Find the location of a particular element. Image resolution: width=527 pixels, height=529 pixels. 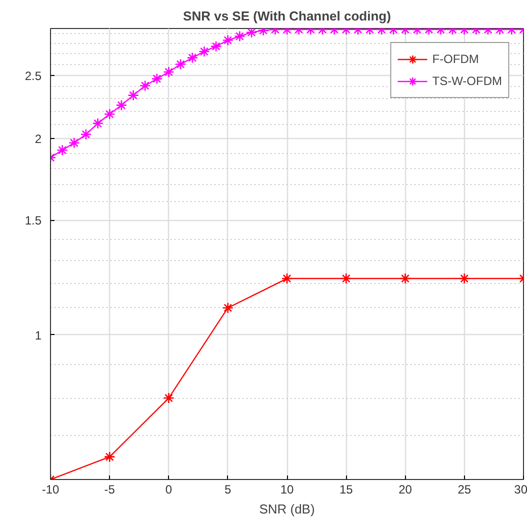

y-tick-label: 1.5 is located at coordinates (33, 221).